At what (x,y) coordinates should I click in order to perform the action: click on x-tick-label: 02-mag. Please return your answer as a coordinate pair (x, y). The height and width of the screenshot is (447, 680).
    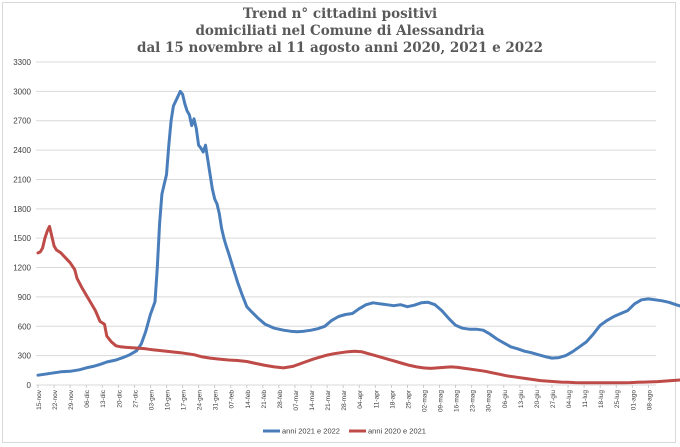
    Looking at the image, I should click on (424, 401).